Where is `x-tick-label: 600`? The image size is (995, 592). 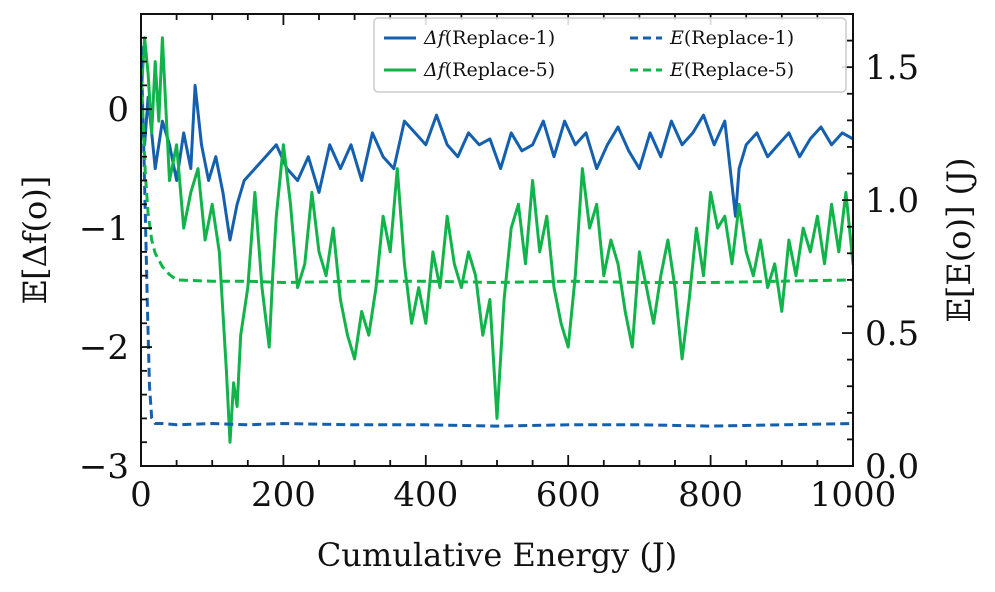
x-tick-label: 600 is located at coordinates (568, 495).